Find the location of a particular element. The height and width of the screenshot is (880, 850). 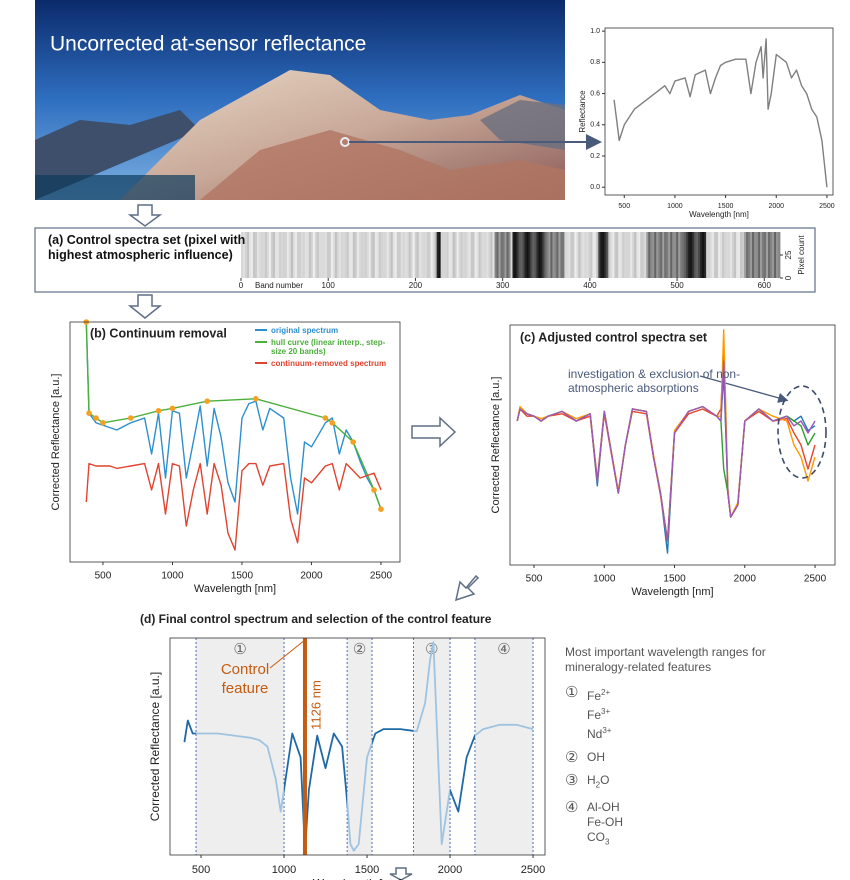

x-axis-label: Band number is located at coordinates (279, 285).